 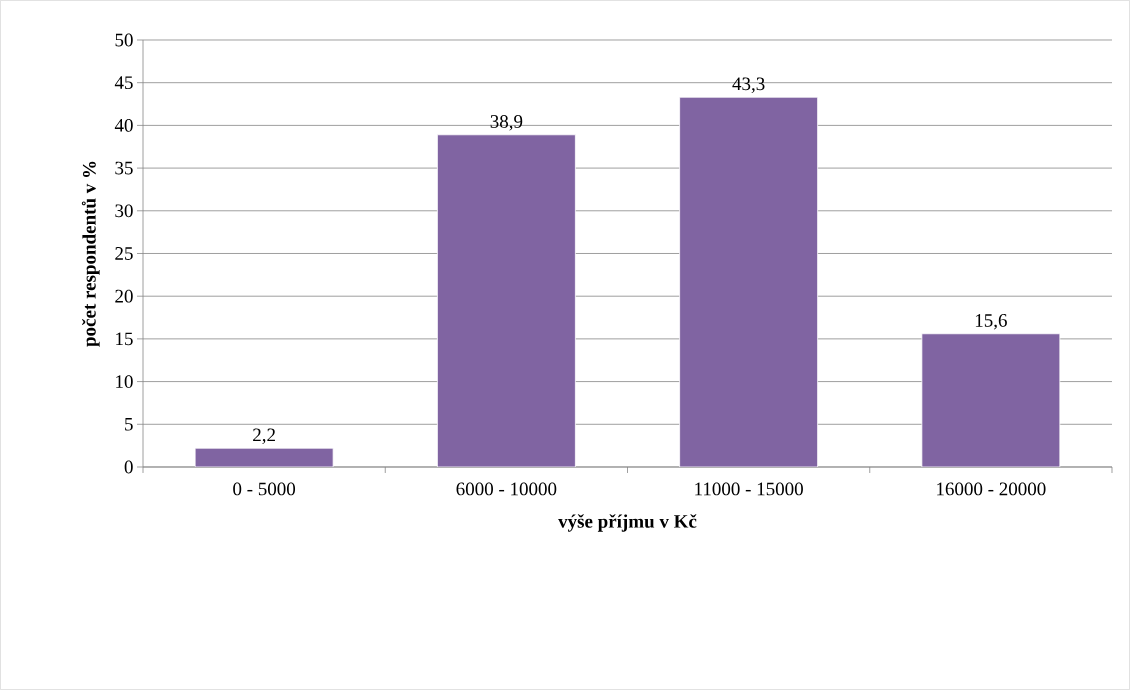 What do you see at coordinates (748, 85) in the screenshot?
I see `data-label: 43,3` at bounding box center [748, 85].